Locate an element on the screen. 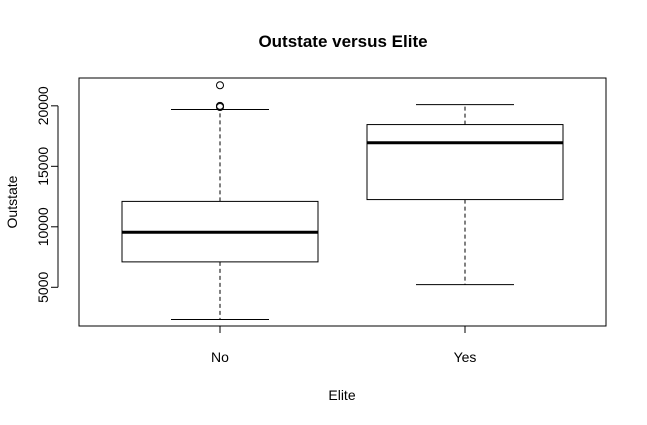  x-axis-label: Elite is located at coordinates (341, 395).